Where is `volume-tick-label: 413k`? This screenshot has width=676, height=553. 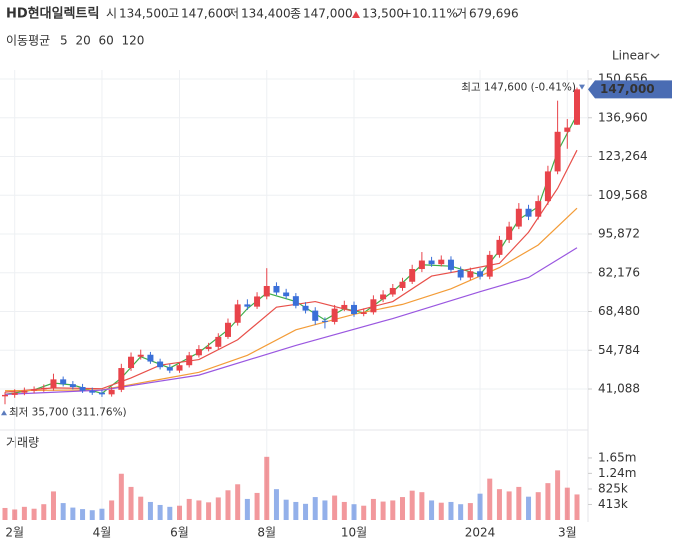
volume-tick-label: 413k is located at coordinates (613, 504).